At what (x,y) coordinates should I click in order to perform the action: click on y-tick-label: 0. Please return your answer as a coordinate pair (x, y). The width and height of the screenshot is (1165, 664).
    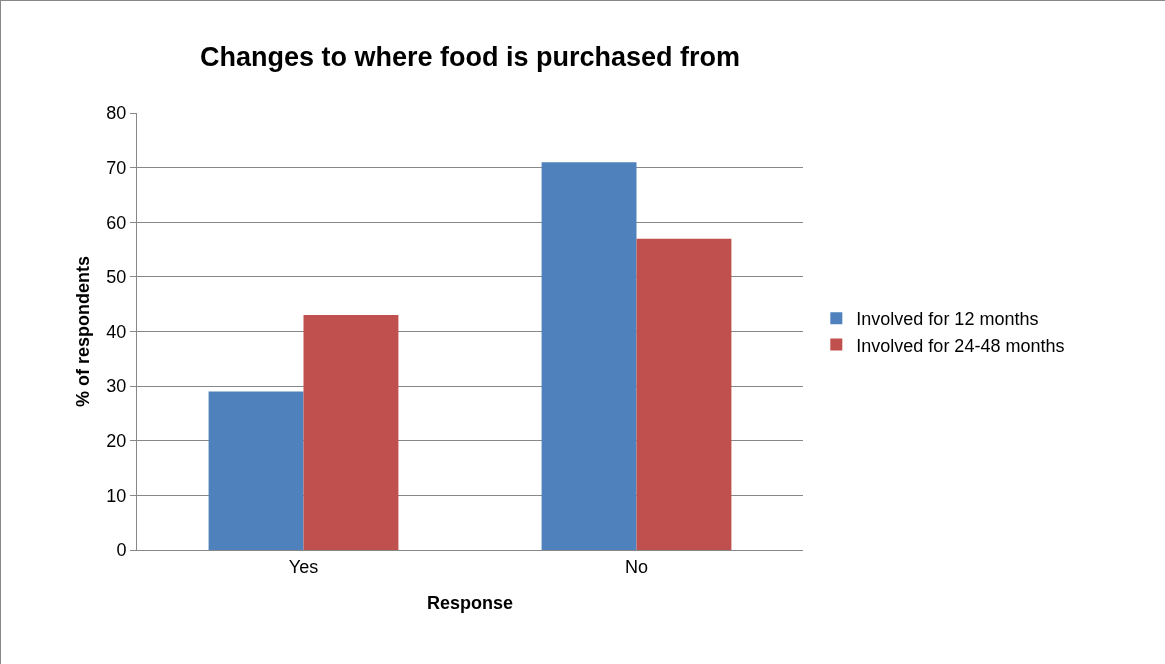
    Looking at the image, I should click on (121, 550).